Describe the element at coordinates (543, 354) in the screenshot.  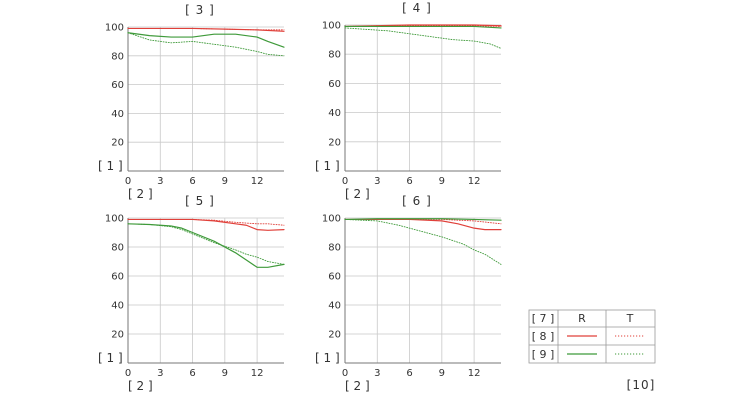
I see `legend-row-key: [ 9 ]` at that location.